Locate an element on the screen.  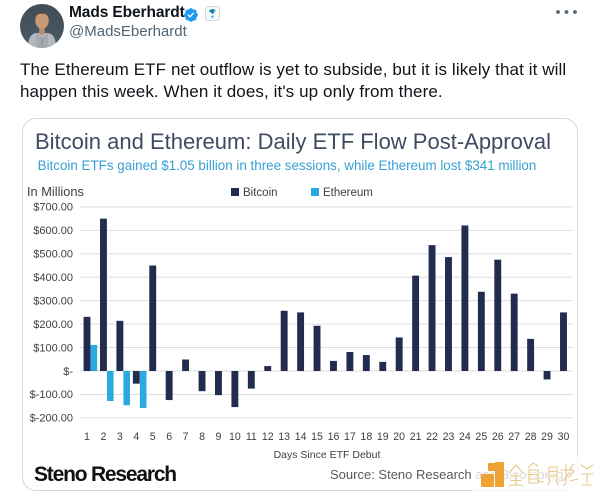
svg-text: $400.00 is located at coordinates (53, 278).